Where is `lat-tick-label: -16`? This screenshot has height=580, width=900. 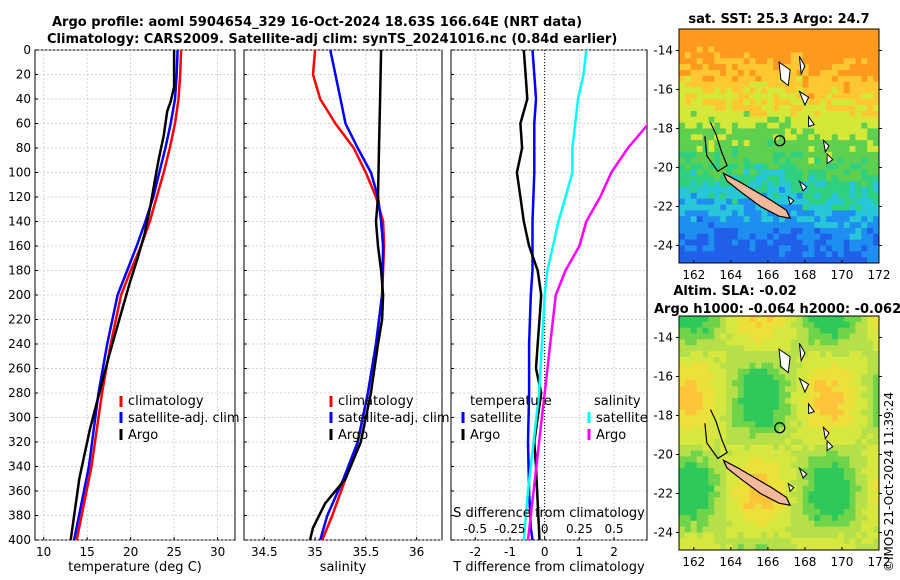 lat-tick-label: -16 is located at coordinates (663, 89).